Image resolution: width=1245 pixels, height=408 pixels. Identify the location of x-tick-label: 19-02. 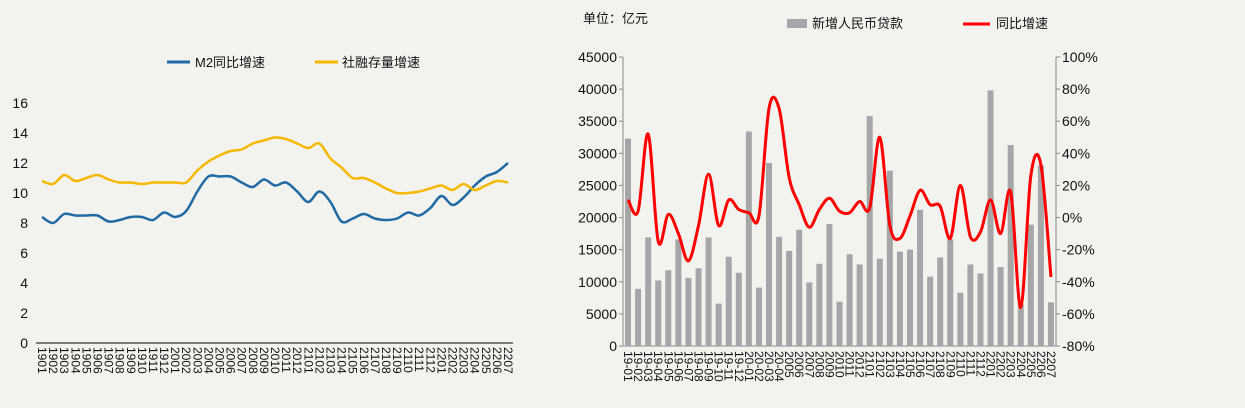
(638, 366).